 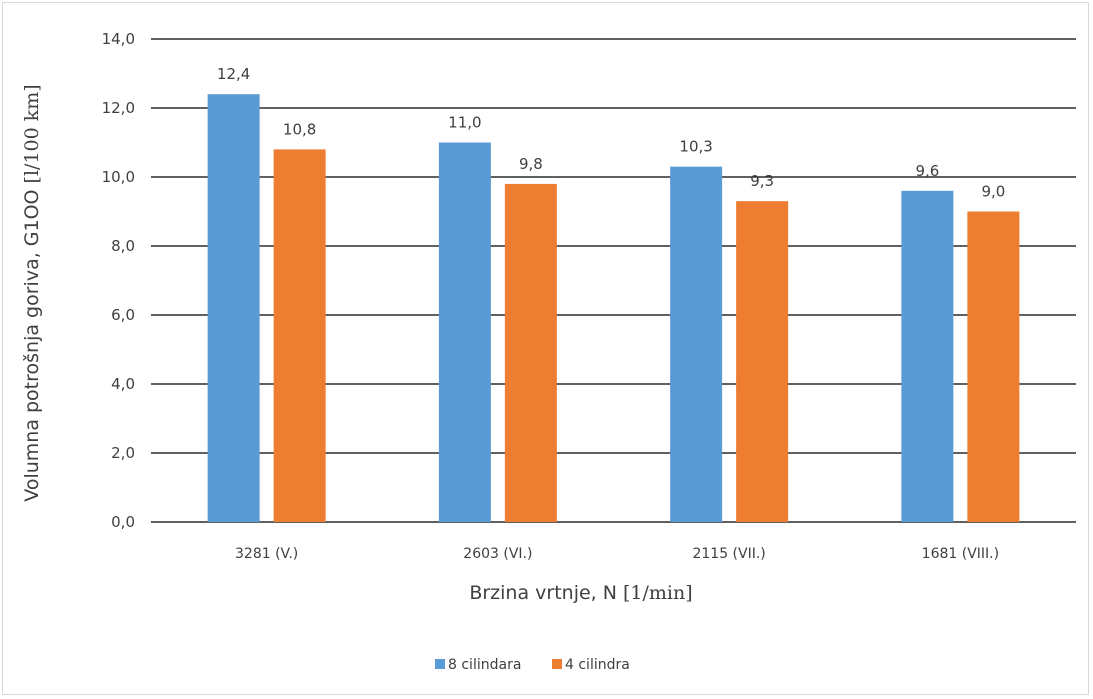 What do you see at coordinates (118, 177) in the screenshot?
I see `y-tick-label: 10,0` at bounding box center [118, 177].